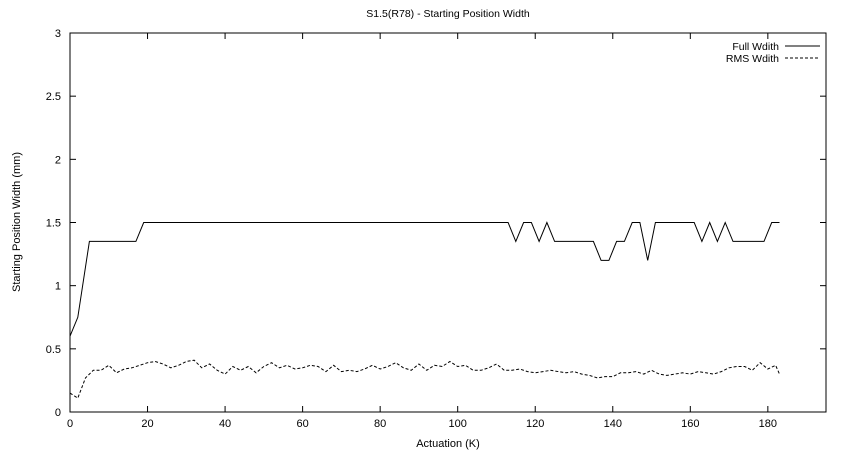 This screenshot has height=453, width=846. Describe the element at coordinates (225, 424) in the screenshot. I see `x-tick-label: 40` at that location.